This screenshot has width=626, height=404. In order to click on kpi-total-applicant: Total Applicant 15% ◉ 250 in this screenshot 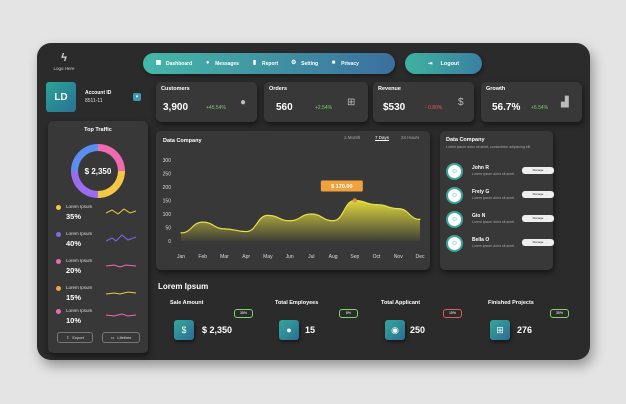, I will do `click(416, 320)`.